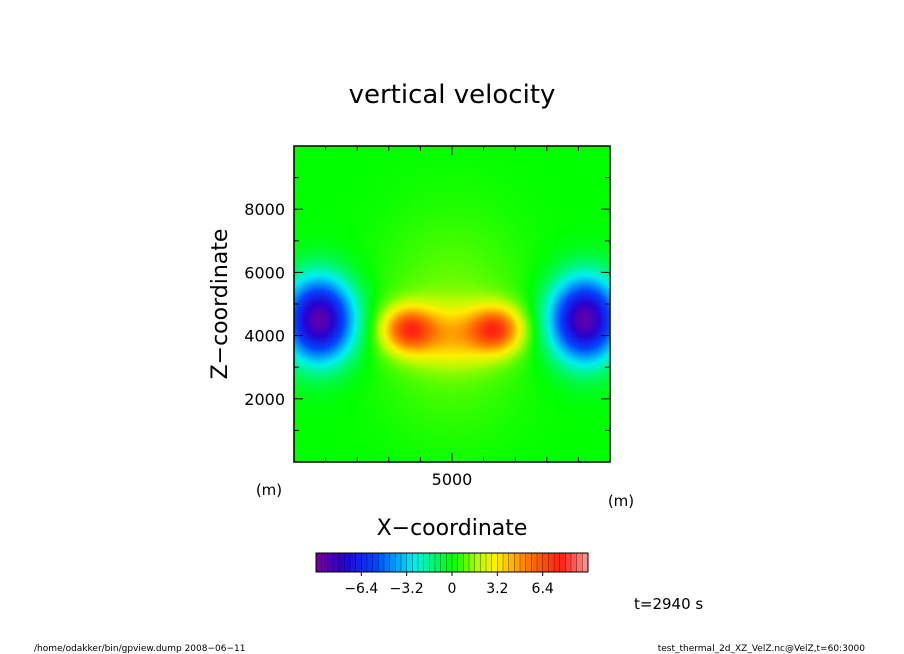  I want to click on y-tick-label: 2000, so click(264, 399).